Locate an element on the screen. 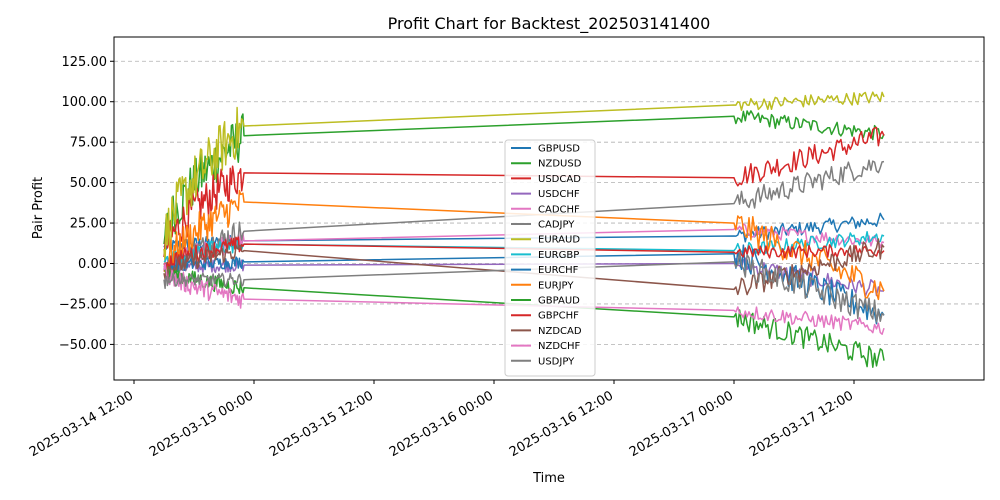  x-tick-label: 2025-03-17 12:00 is located at coordinates (801, 424).